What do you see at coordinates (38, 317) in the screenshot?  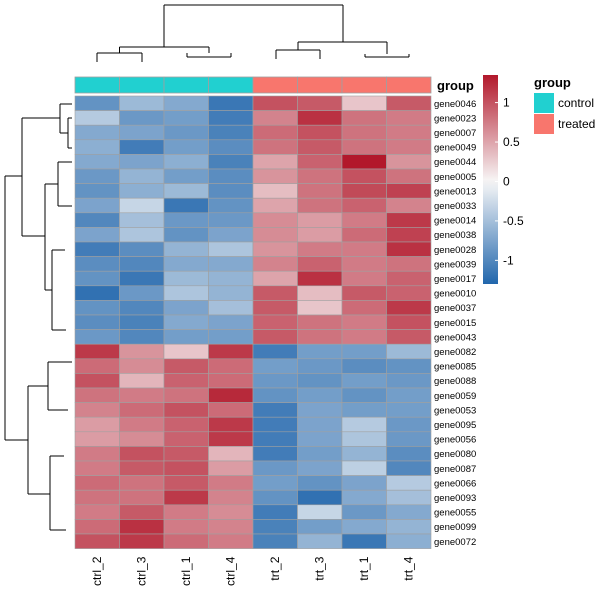 I see `row-dendrogram` at bounding box center [38, 317].